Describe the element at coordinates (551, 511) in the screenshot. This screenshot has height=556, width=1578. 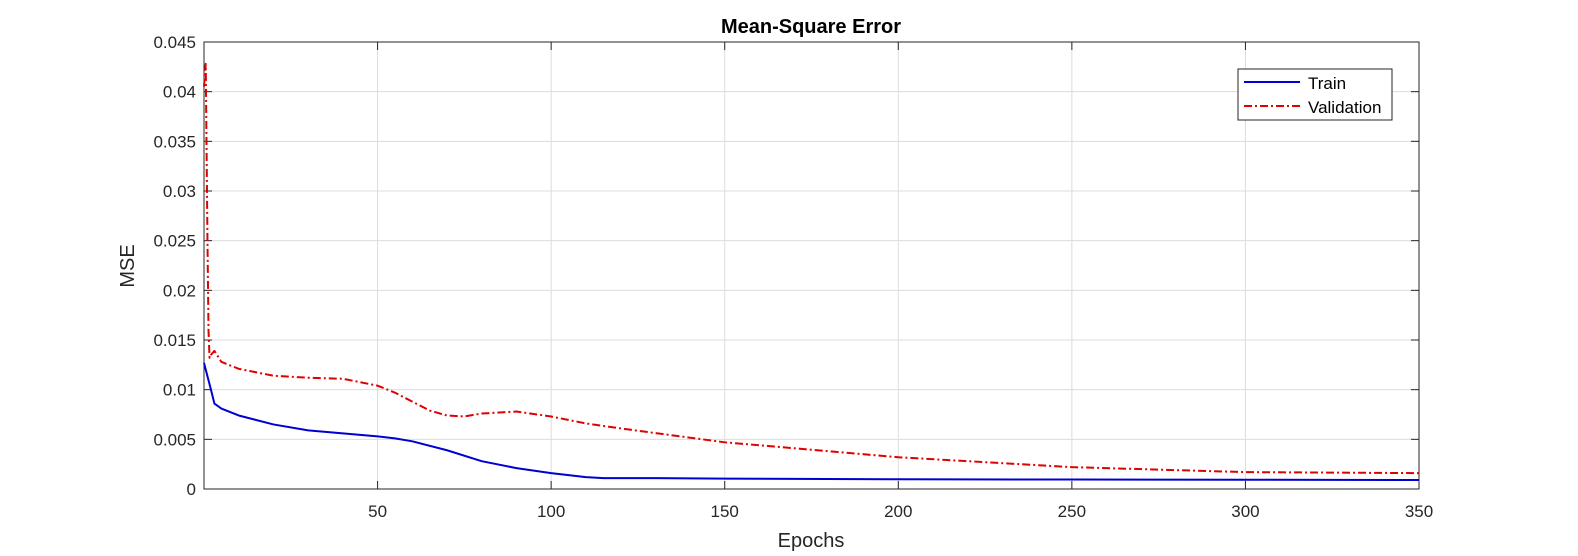
I see `x-tick-label: 100` at that location.